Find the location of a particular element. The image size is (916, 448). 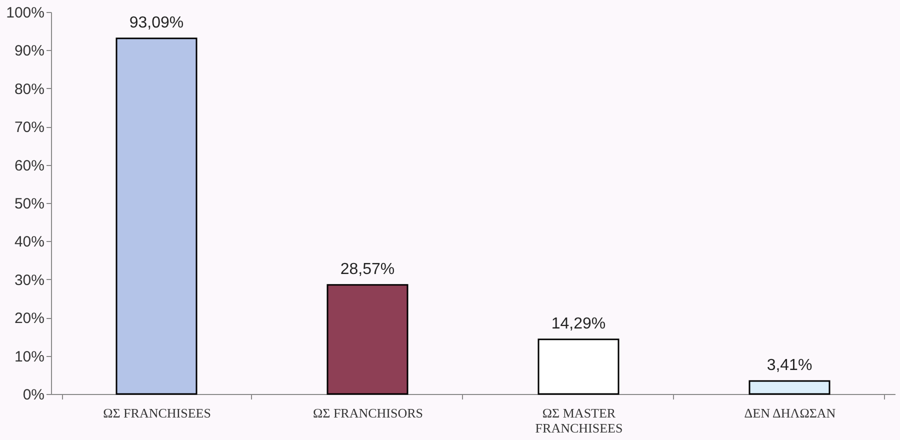

data-label: 28,57% is located at coordinates (367, 269).